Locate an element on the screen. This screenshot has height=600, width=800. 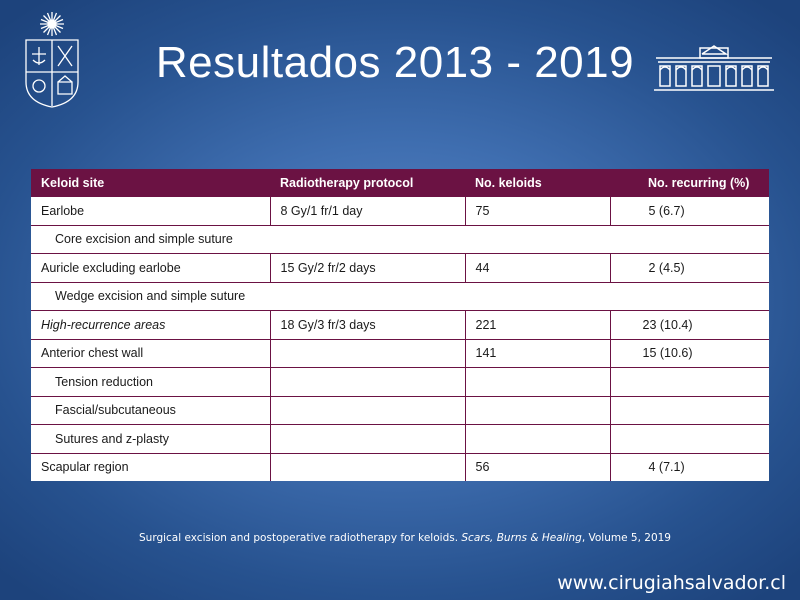
cell-site: High-recurrence areas is located at coordinates (151, 325).